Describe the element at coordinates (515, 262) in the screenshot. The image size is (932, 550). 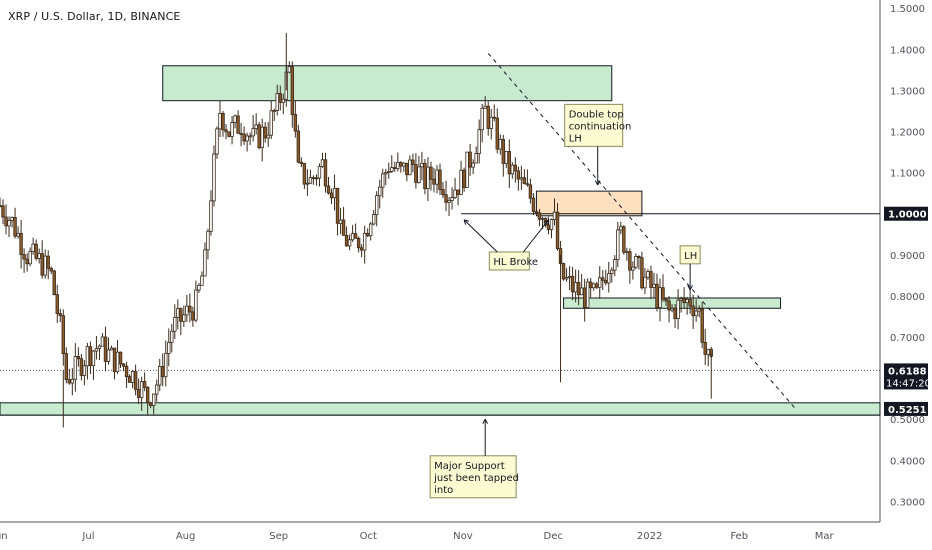
I see `annotation-text: HL Broke` at that location.